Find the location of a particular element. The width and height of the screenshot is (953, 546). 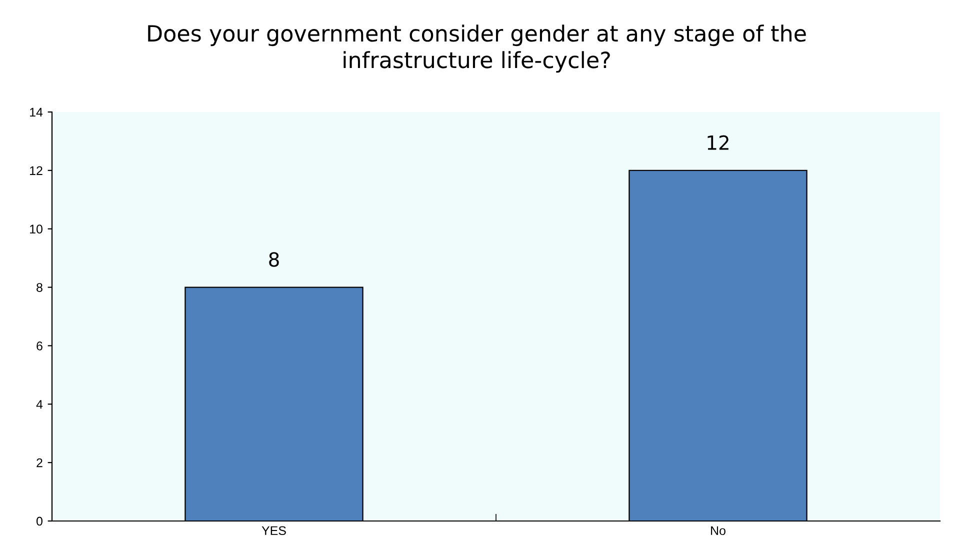

y-tick-label: 4 is located at coordinates (39, 404).